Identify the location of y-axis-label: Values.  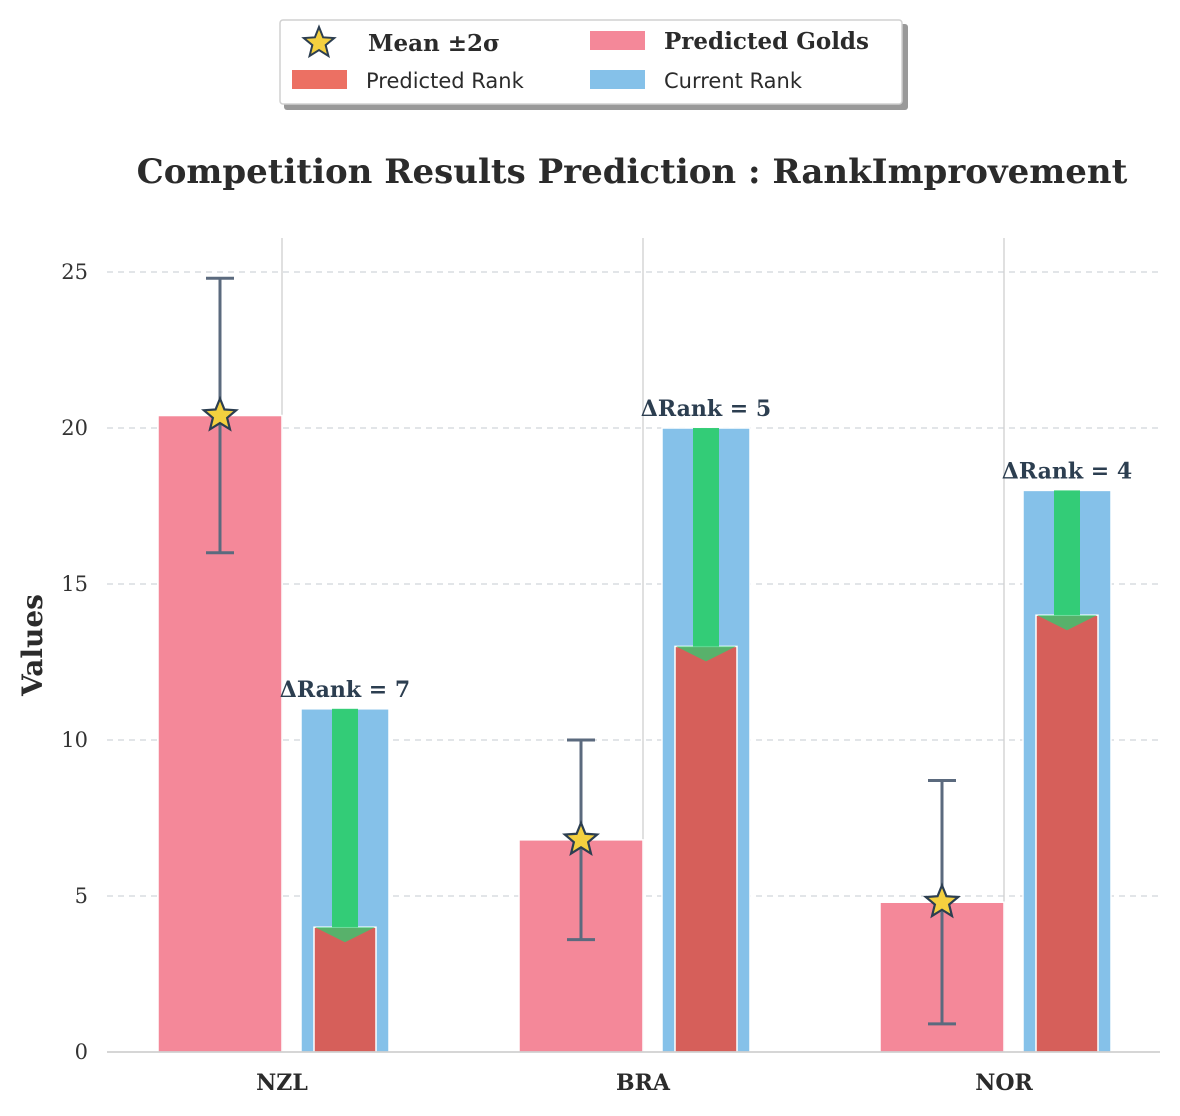
(32, 645).